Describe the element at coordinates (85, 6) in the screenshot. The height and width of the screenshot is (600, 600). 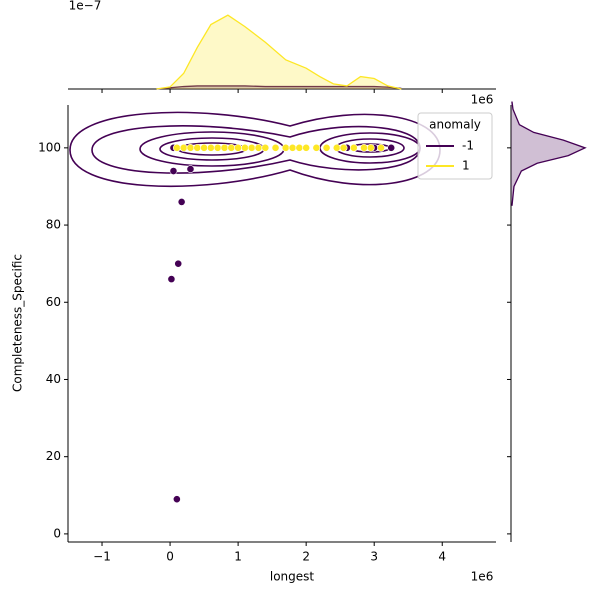
I see `marginal-y-offset-label: 1e−7` at that location.